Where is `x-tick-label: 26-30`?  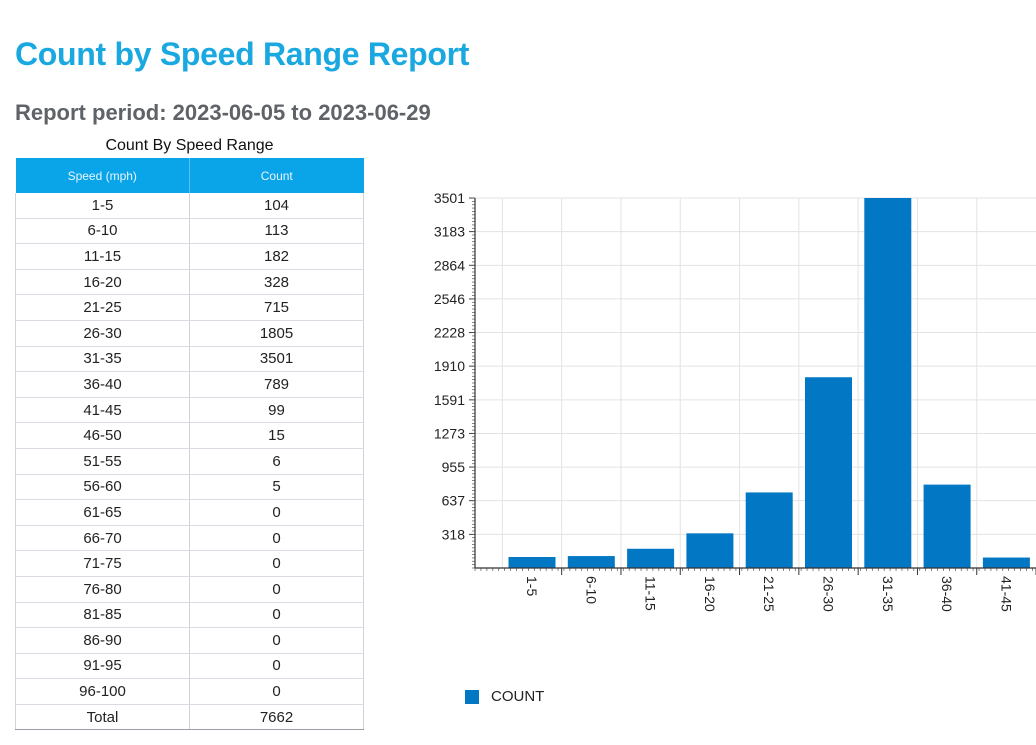
x-tick-label: 26-30 is located at coordinates (829, 594).